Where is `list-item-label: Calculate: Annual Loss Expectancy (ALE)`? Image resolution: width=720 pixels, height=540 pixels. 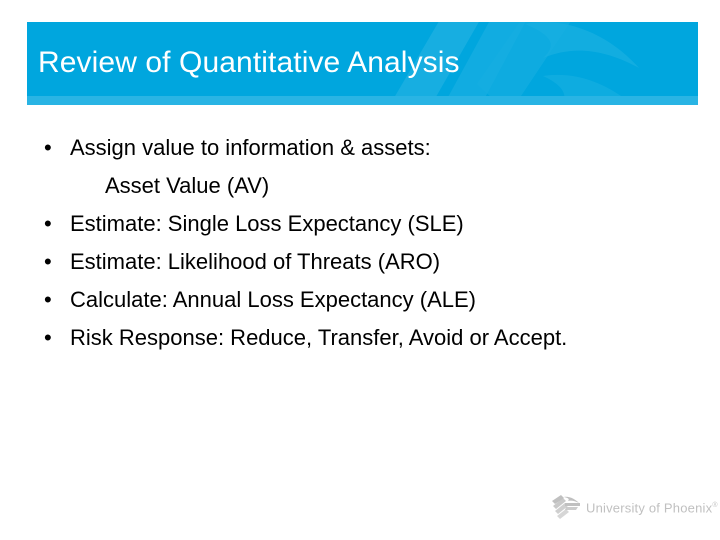
list-item-label: Calculate: Annual Loss Expectancy (ALE) is located at coordinates (273, 299).